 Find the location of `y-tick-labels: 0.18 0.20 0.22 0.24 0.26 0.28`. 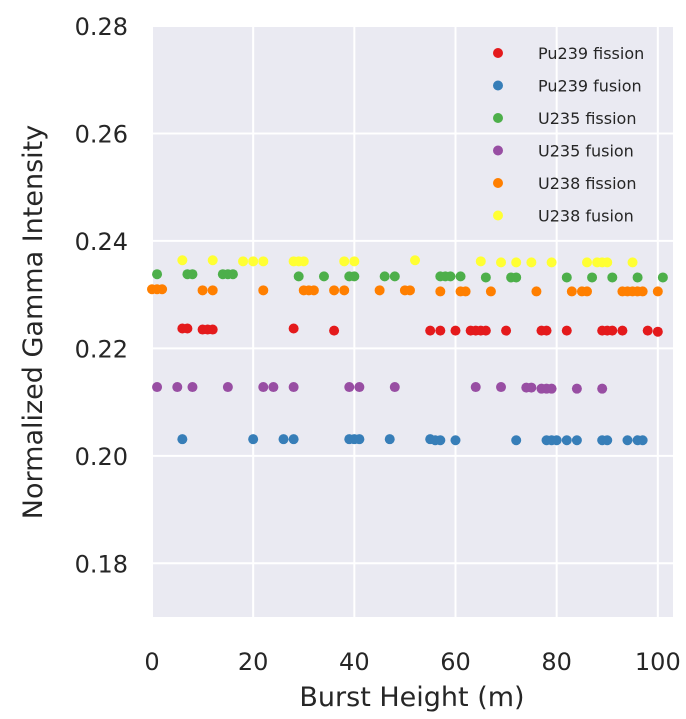

y-tick-labels: 0.18 0.20 0.22 0.24 0.26 0.28 is located at coordinates (101, 295).